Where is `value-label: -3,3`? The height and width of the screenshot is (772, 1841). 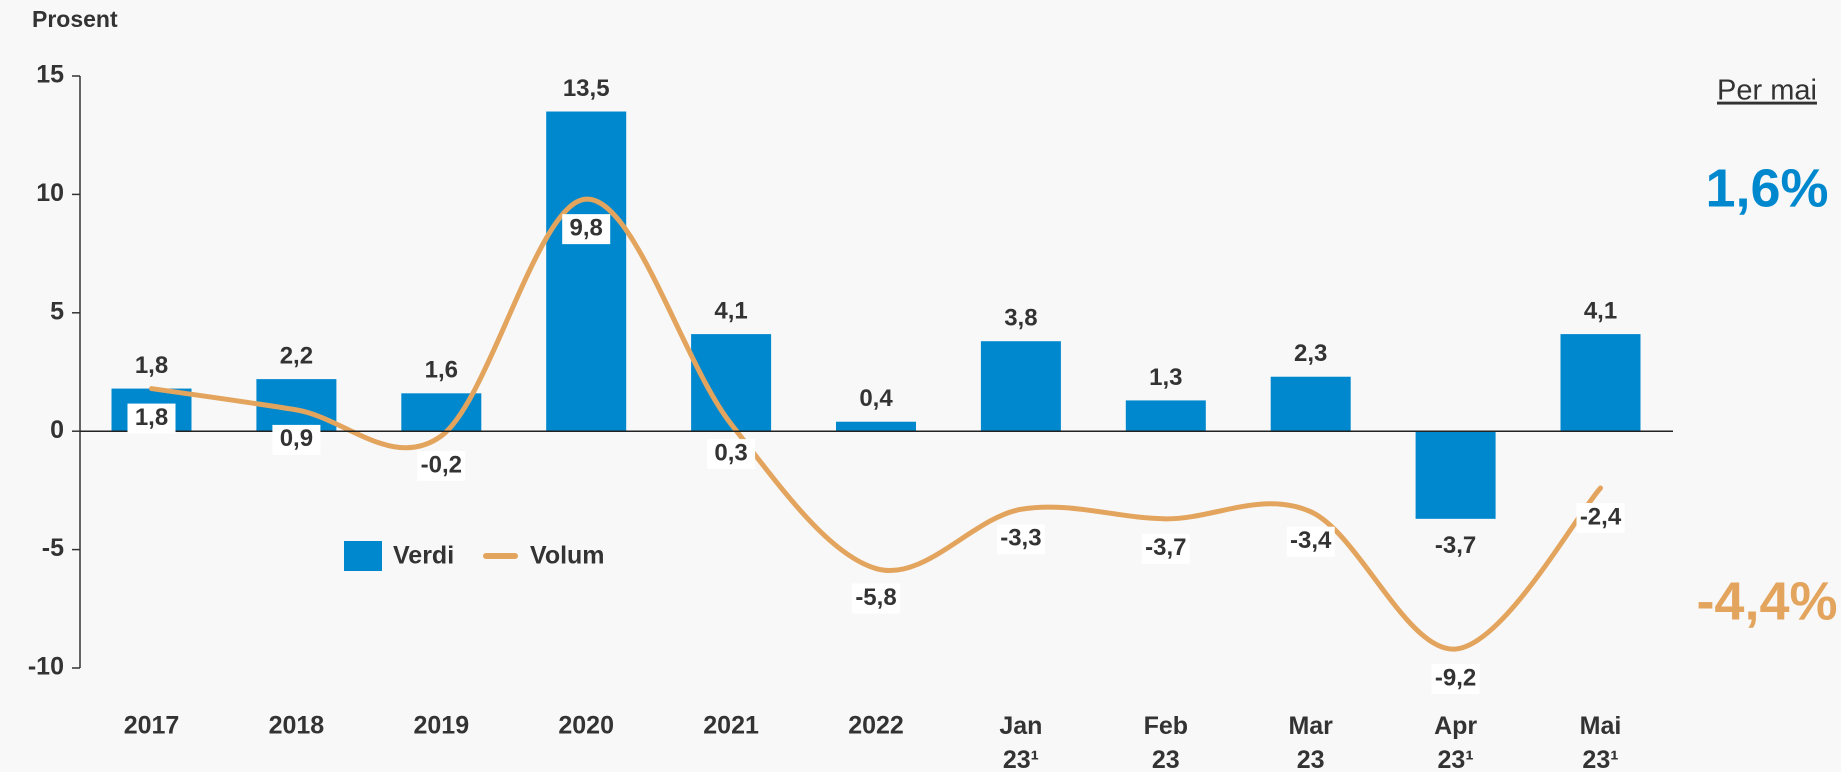
value-label: -3,3 is located at coordinates (1020, 538).